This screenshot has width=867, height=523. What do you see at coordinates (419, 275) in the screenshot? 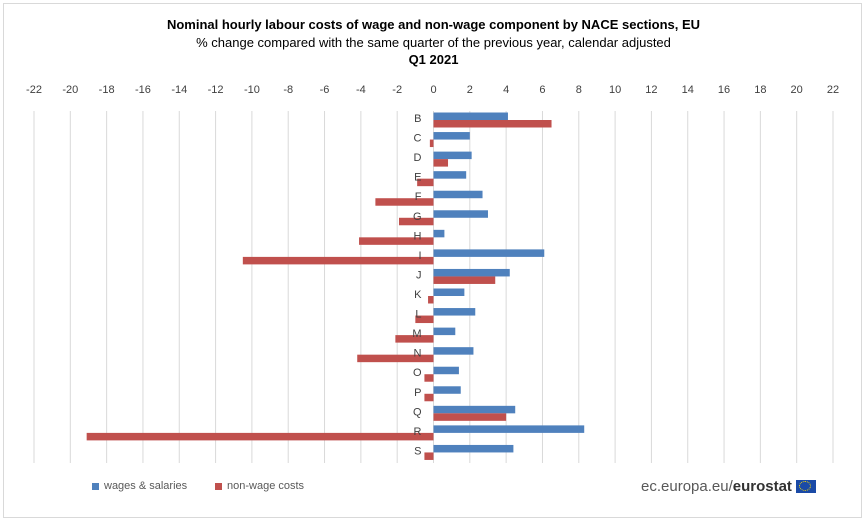
I see `category-label-J: J` at bounding box center [419, 275].